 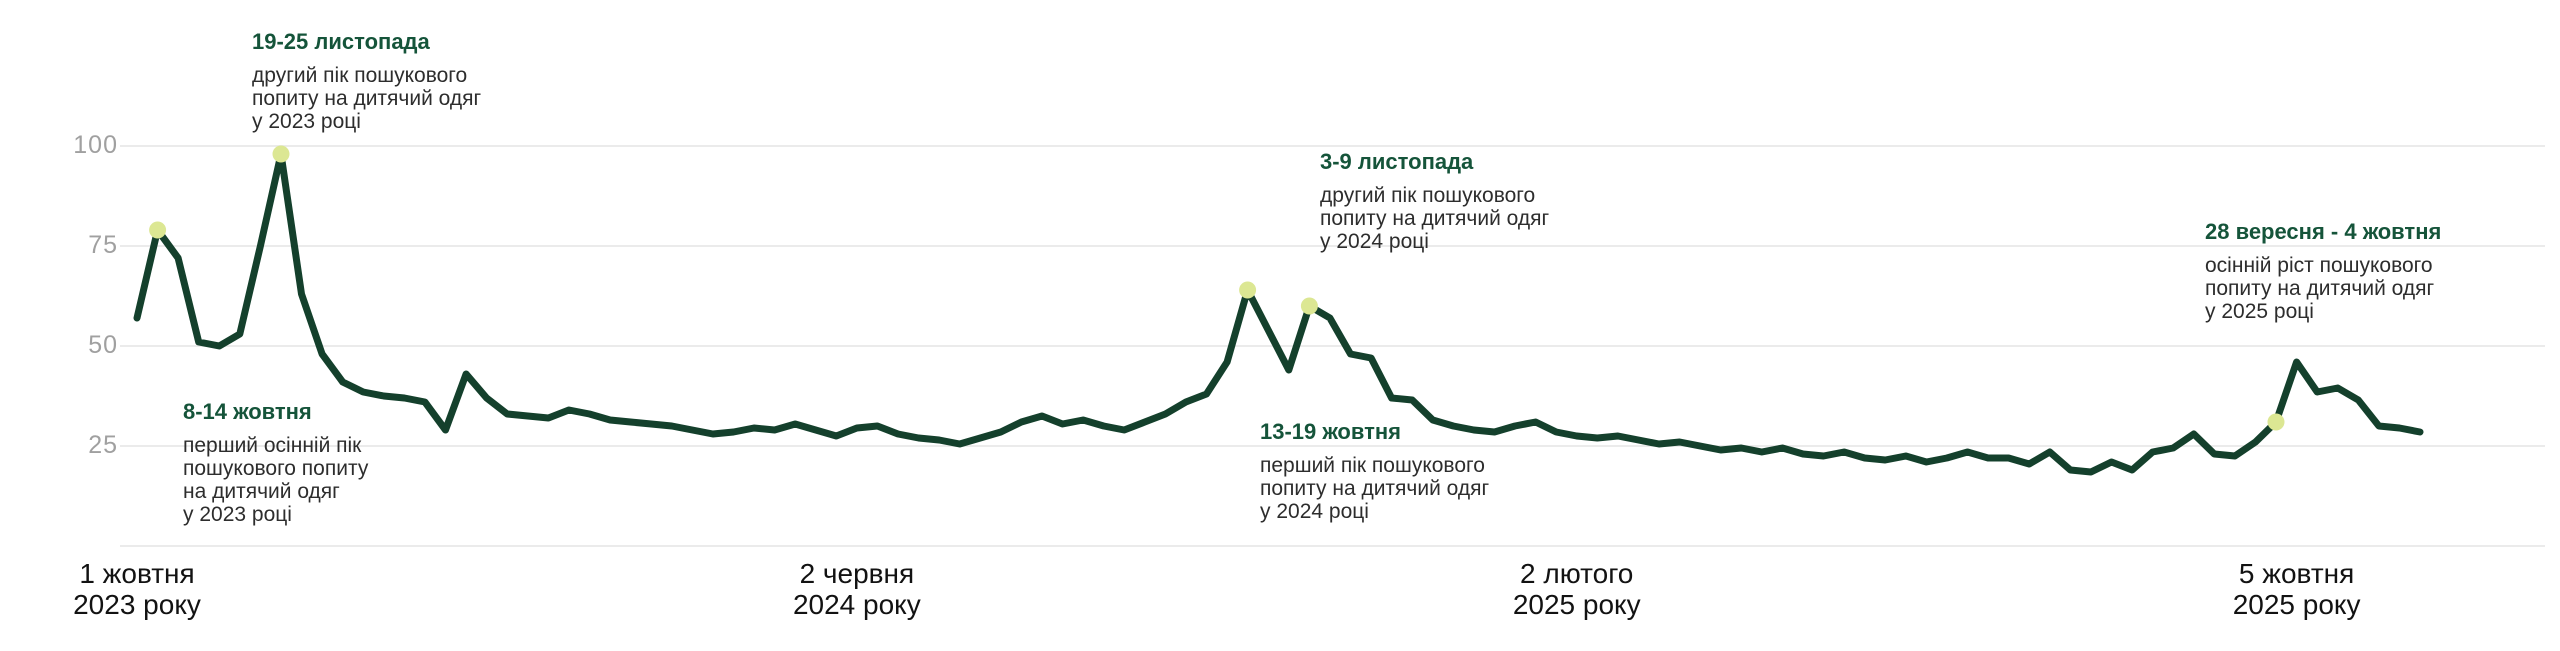 What do you see at coordinates (137, 573) in the screenshot?
I see `x-axis-label-date: 1 жовтня` at bounding box center [137, 573].